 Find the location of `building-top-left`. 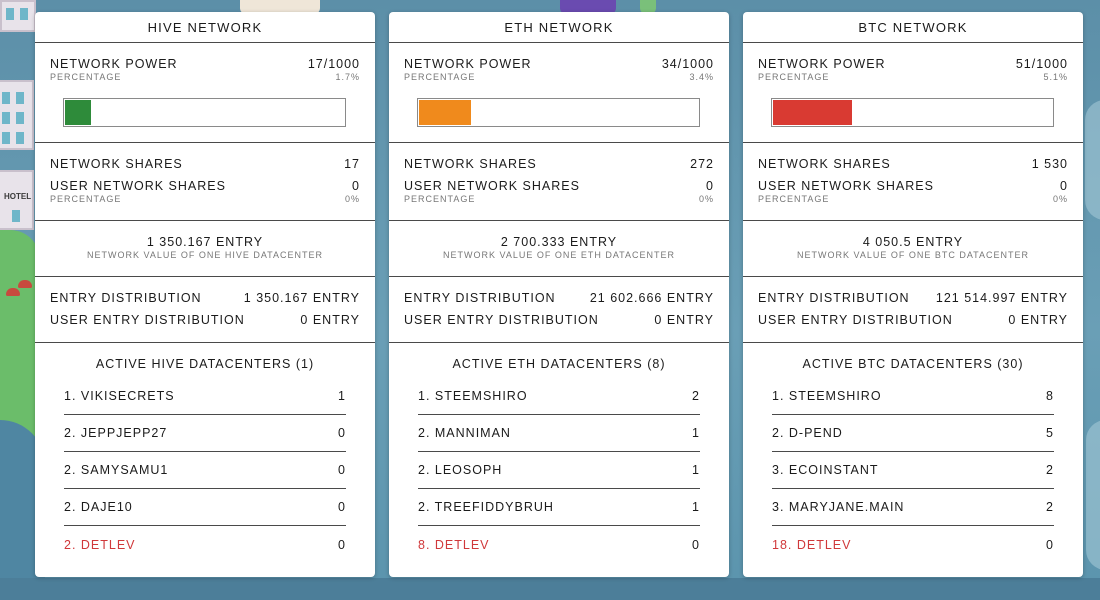

building-top-left is located at coordinates (18, 16).